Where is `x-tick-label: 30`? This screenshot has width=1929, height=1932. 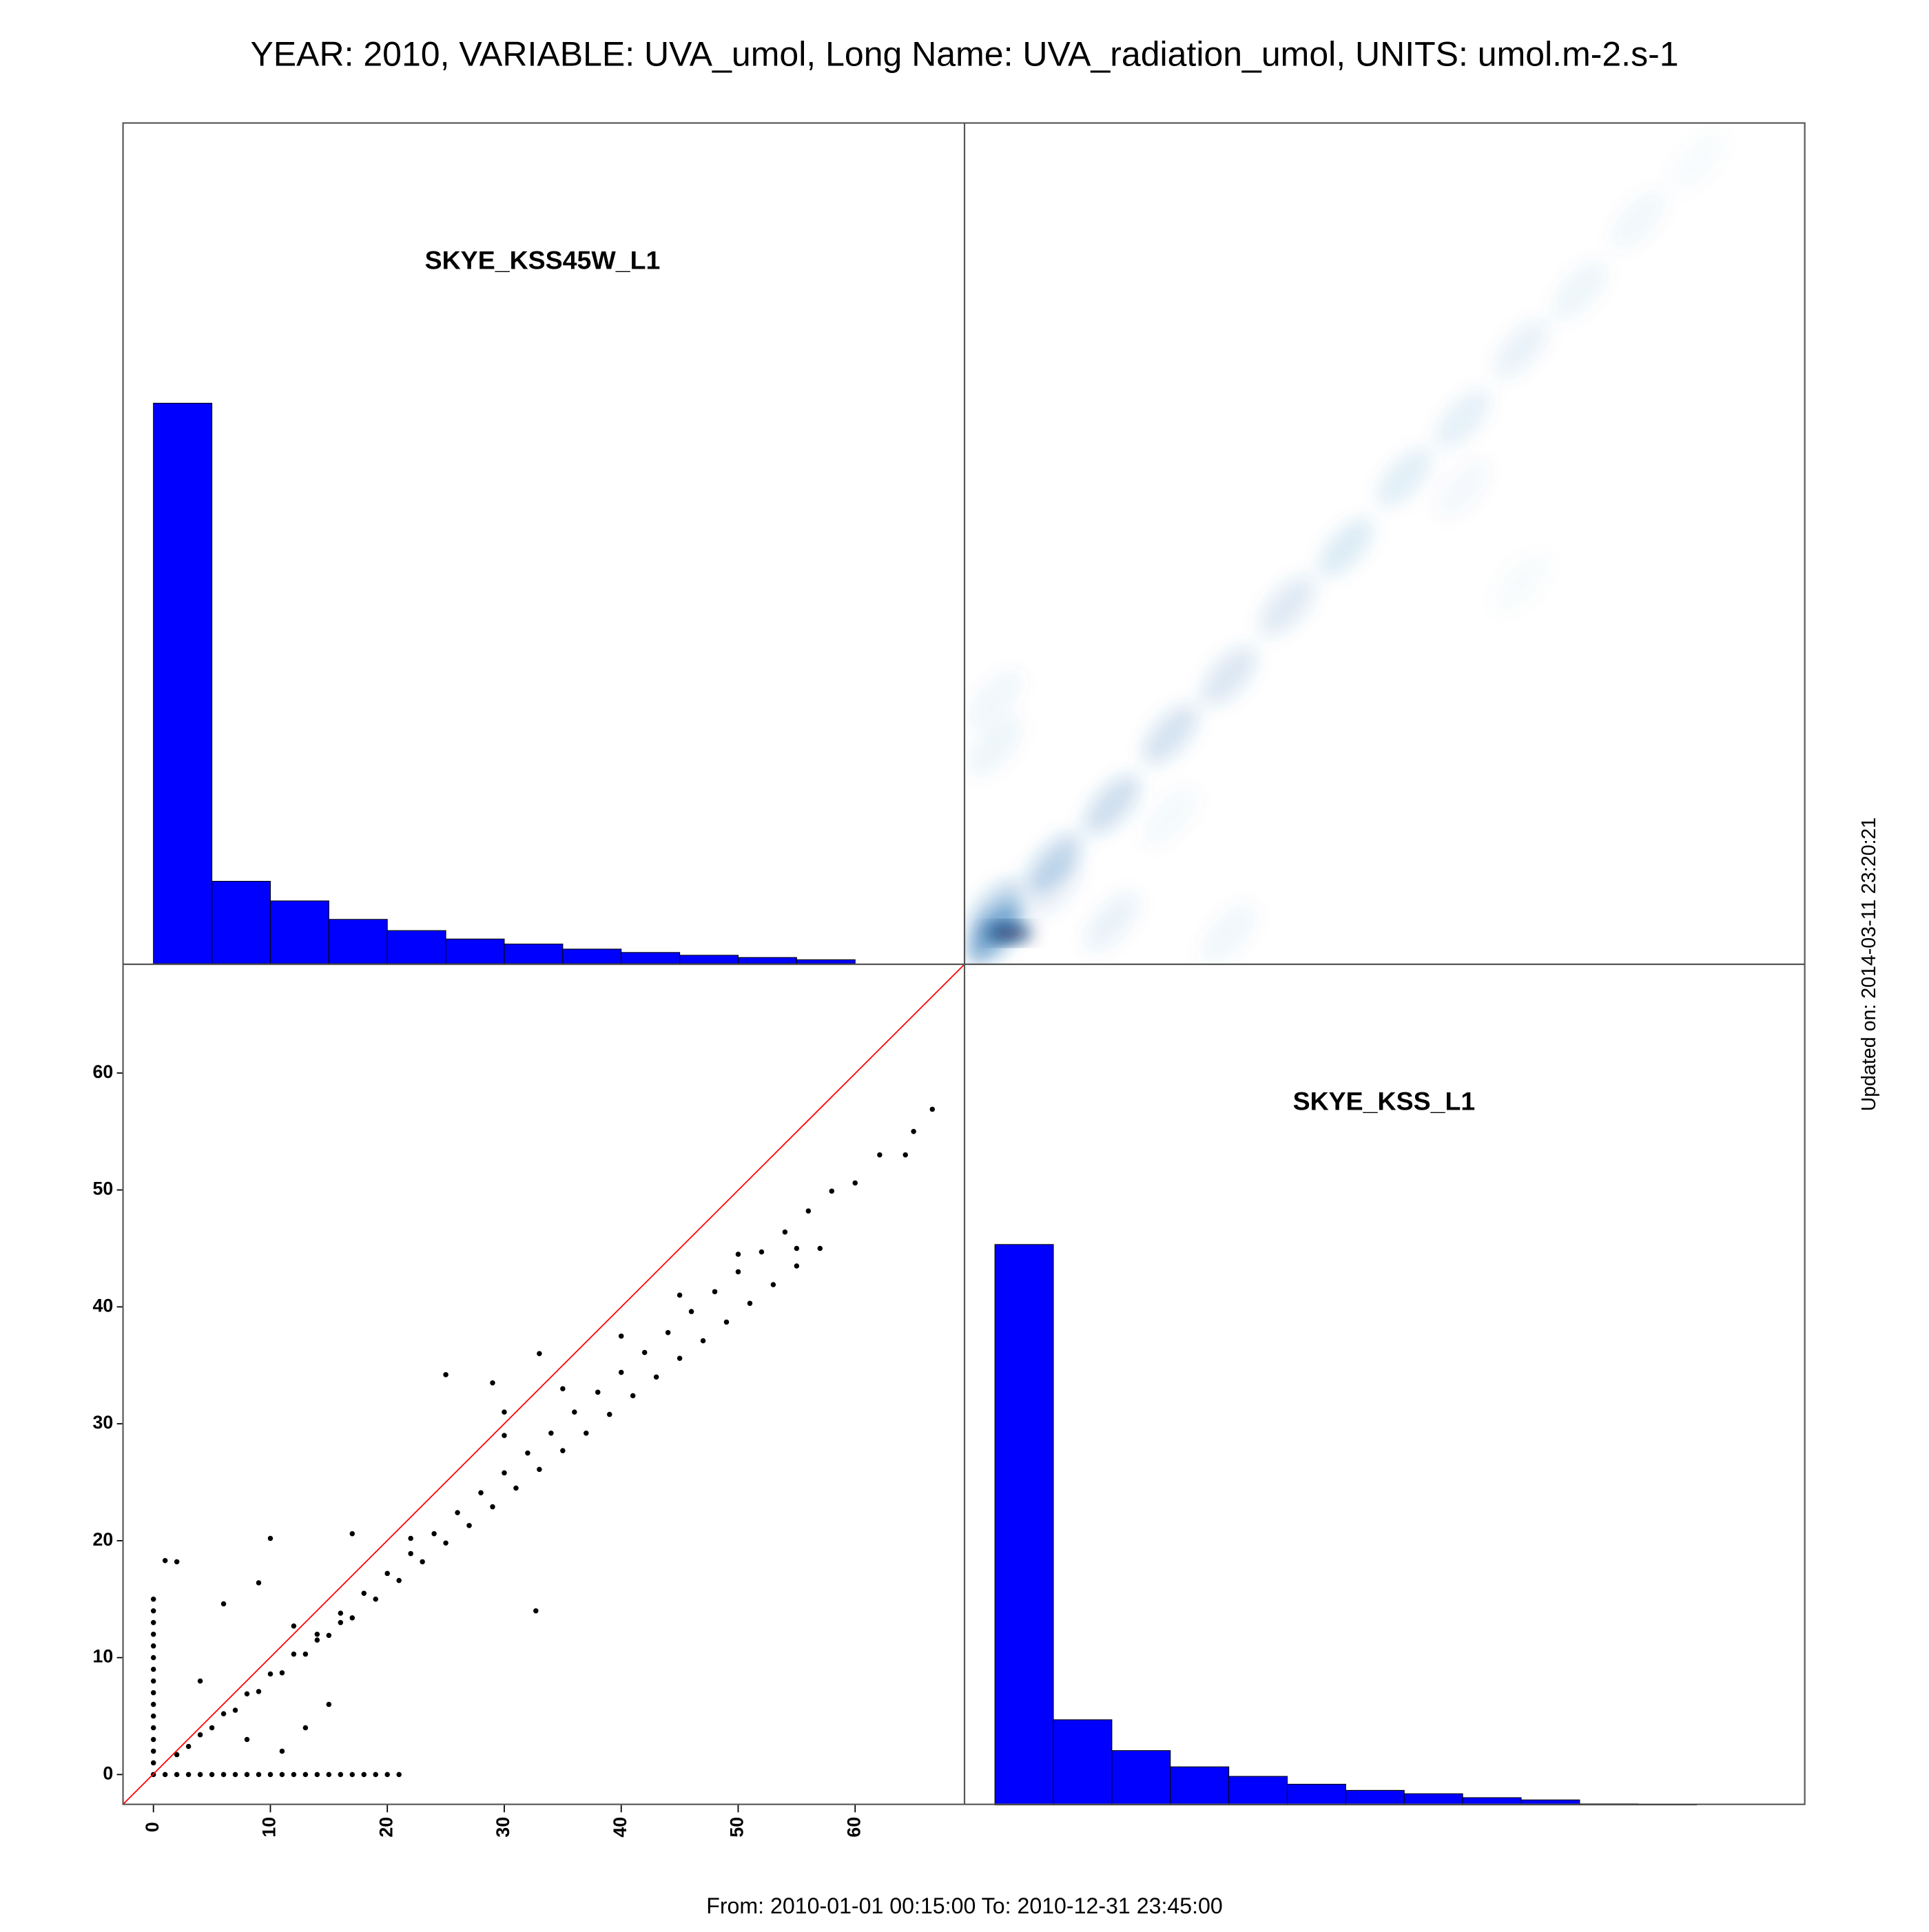 x-tick-label: 30 is located at coordinates (503, 1827).